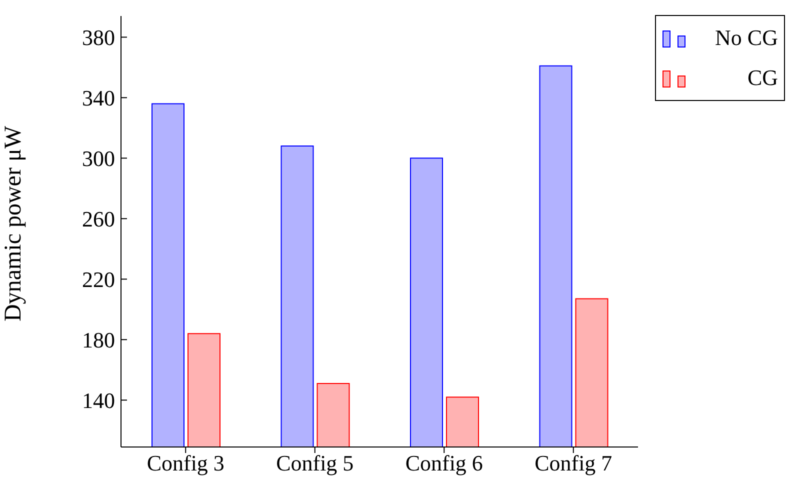  What do you see at coordinates (98, 158) in the screenshot?
I see `y-tick-label: 300` at bounding box center [98, 158].